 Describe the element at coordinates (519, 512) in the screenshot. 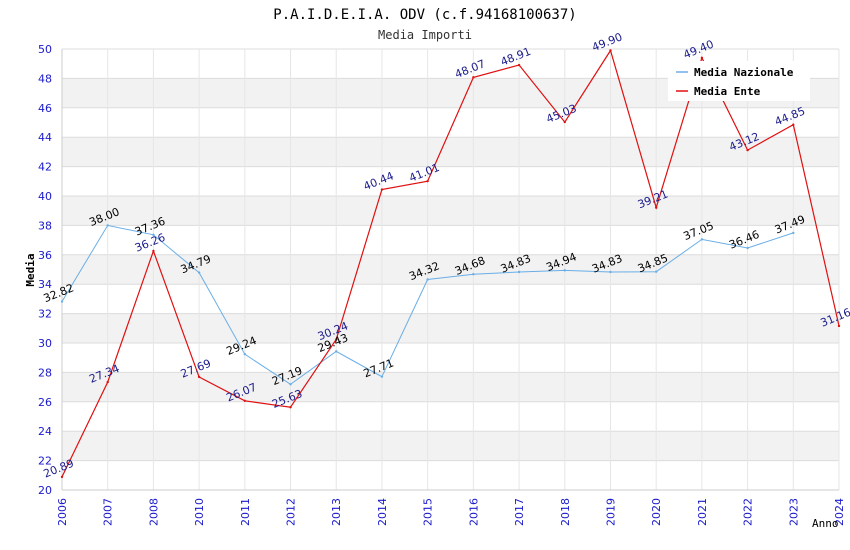

I see `x-tick-label: 2017` at that location.